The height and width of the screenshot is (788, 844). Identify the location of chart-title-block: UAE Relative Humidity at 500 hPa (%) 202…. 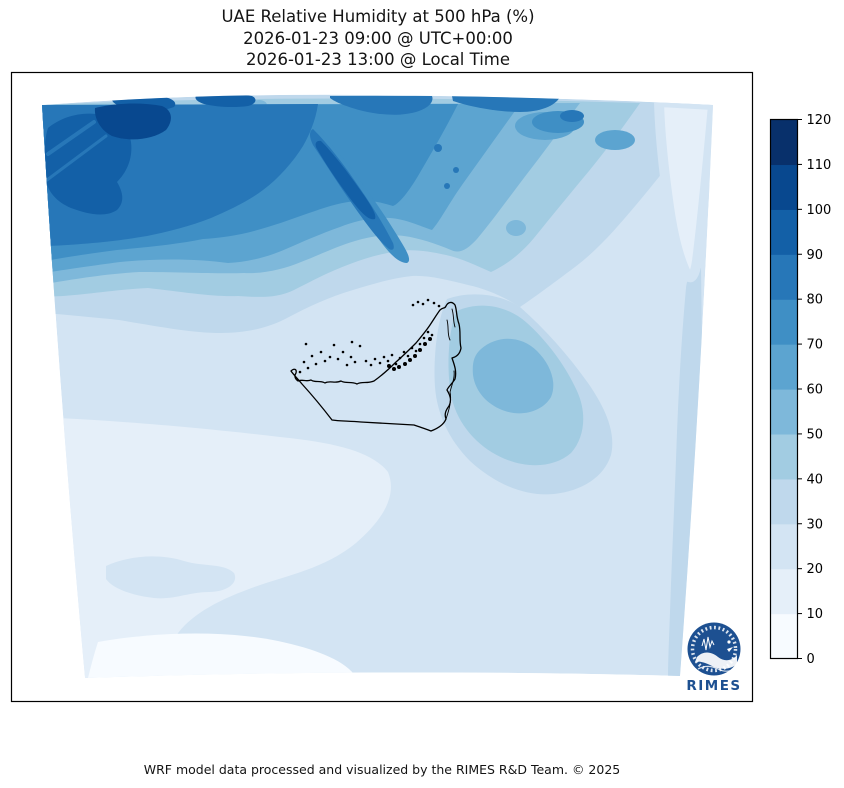
(378, 38).